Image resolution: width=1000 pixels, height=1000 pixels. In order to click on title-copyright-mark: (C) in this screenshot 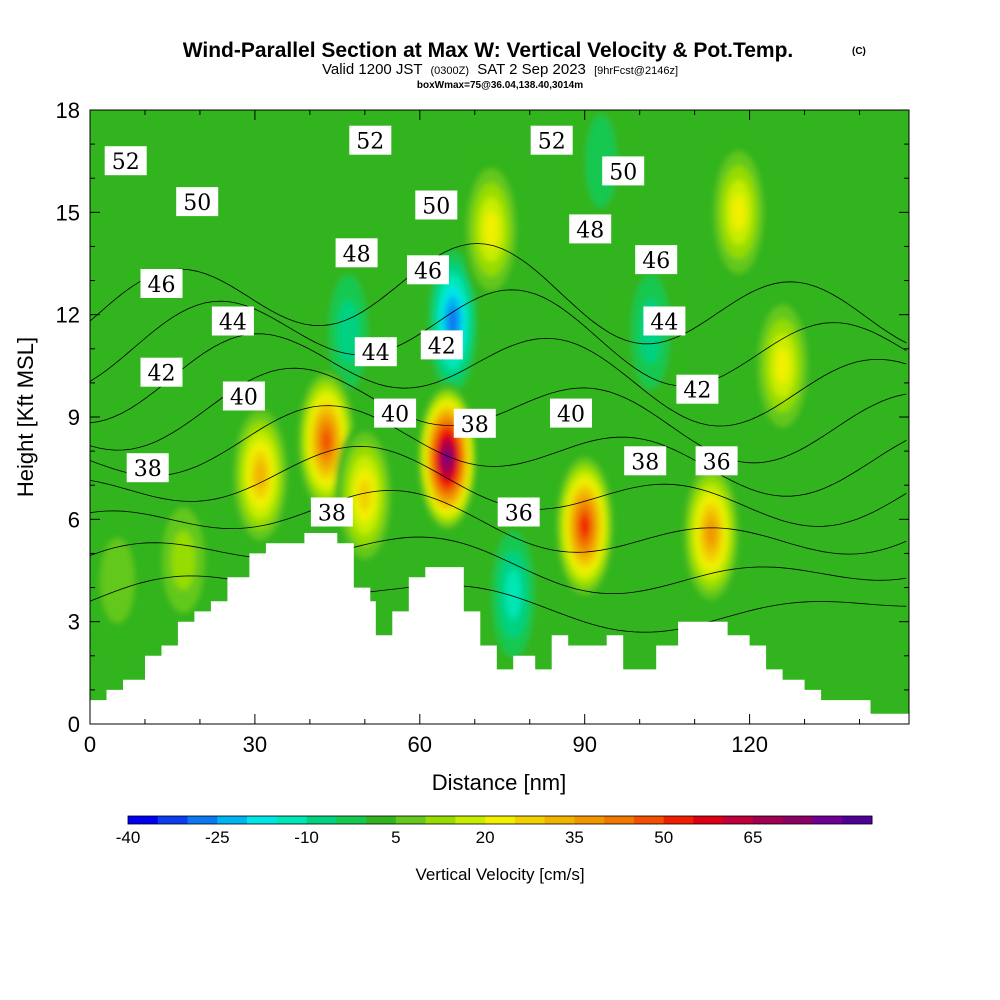, I will do `click(859, 51)`.